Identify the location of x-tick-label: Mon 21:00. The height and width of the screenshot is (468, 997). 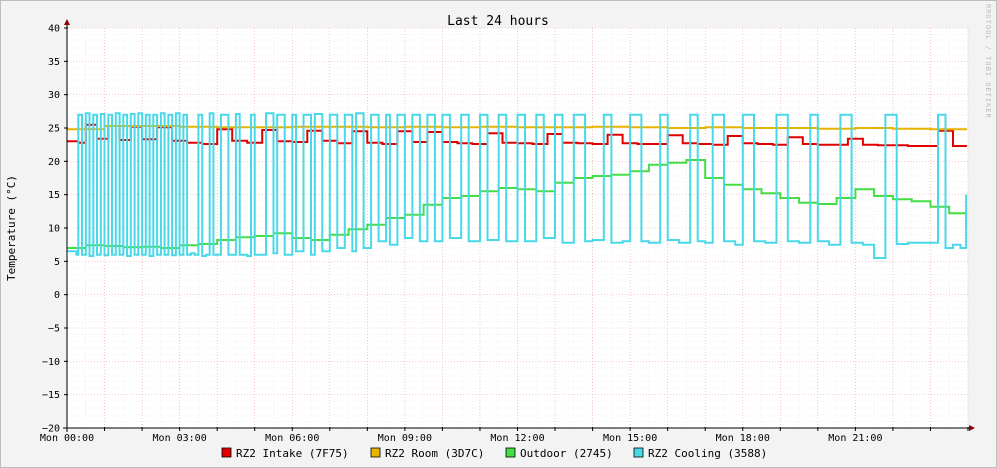
(855, 438).